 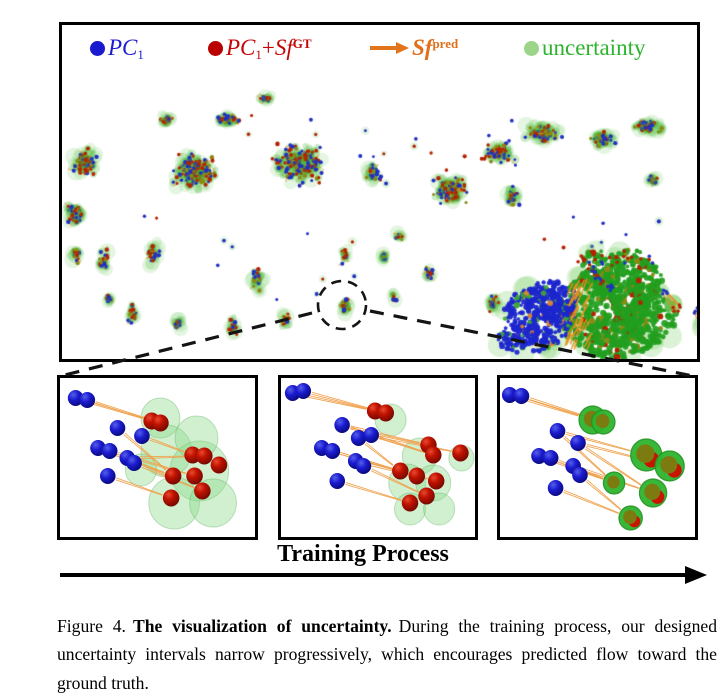 What do you see at coordinates (597, 457) in the screenshot?
I see `zoom-panel-late-training` at bounding box center [597, 457].